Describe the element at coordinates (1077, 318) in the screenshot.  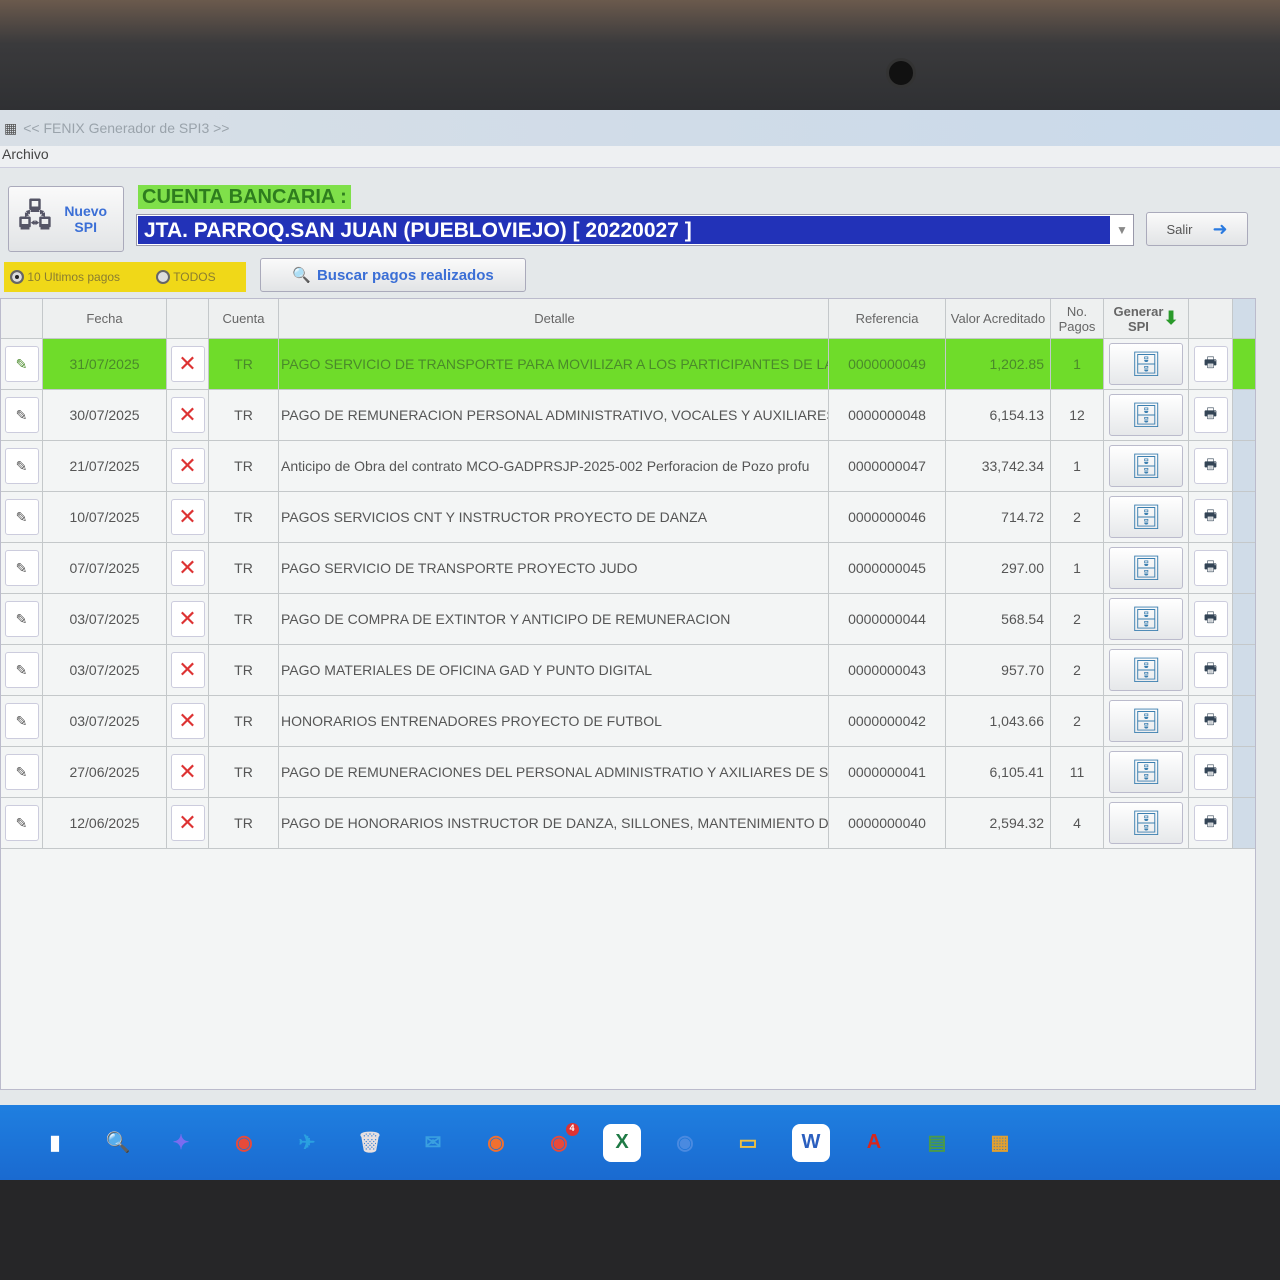
I see `header-pagos: No. Pagos` at that location.